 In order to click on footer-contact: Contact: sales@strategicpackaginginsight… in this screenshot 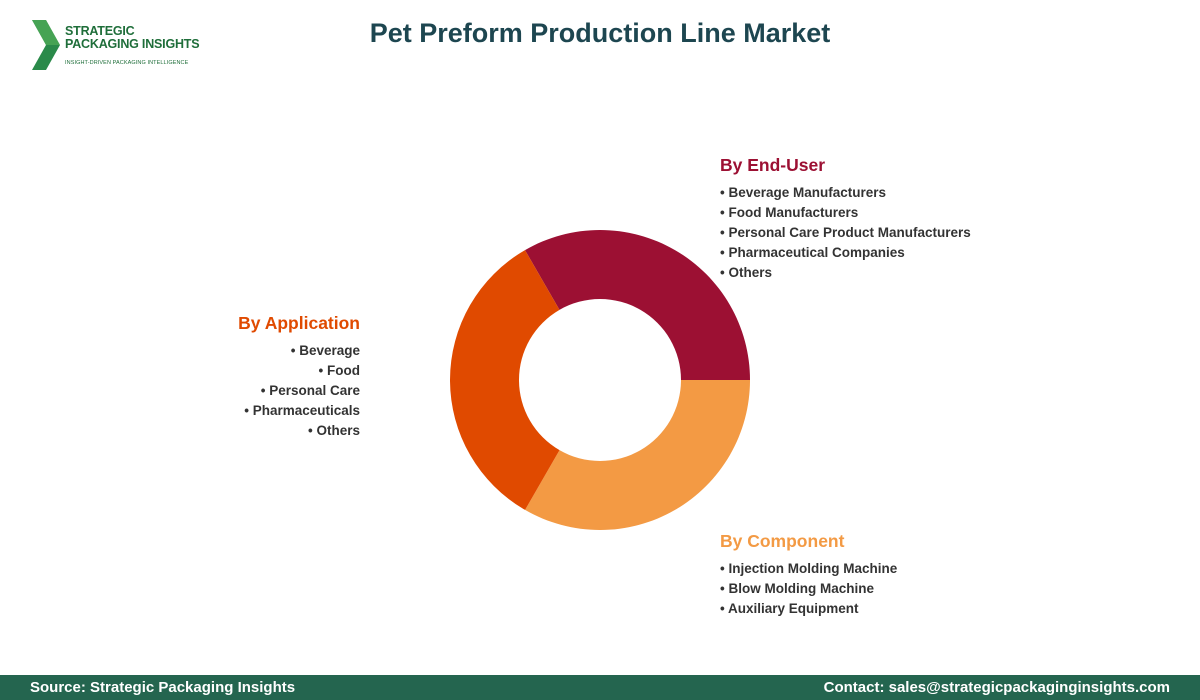, I will do `click(996, 687)`.